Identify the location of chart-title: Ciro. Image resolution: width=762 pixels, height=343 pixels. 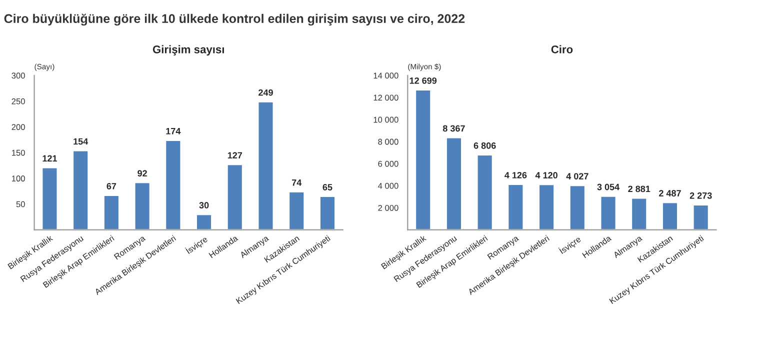
(562, 49).